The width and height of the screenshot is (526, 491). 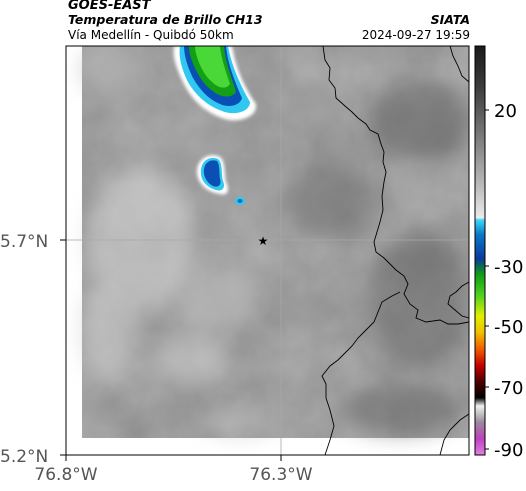 I want to click on colorbar-tick-label: -30, so click(x=508, y=267).